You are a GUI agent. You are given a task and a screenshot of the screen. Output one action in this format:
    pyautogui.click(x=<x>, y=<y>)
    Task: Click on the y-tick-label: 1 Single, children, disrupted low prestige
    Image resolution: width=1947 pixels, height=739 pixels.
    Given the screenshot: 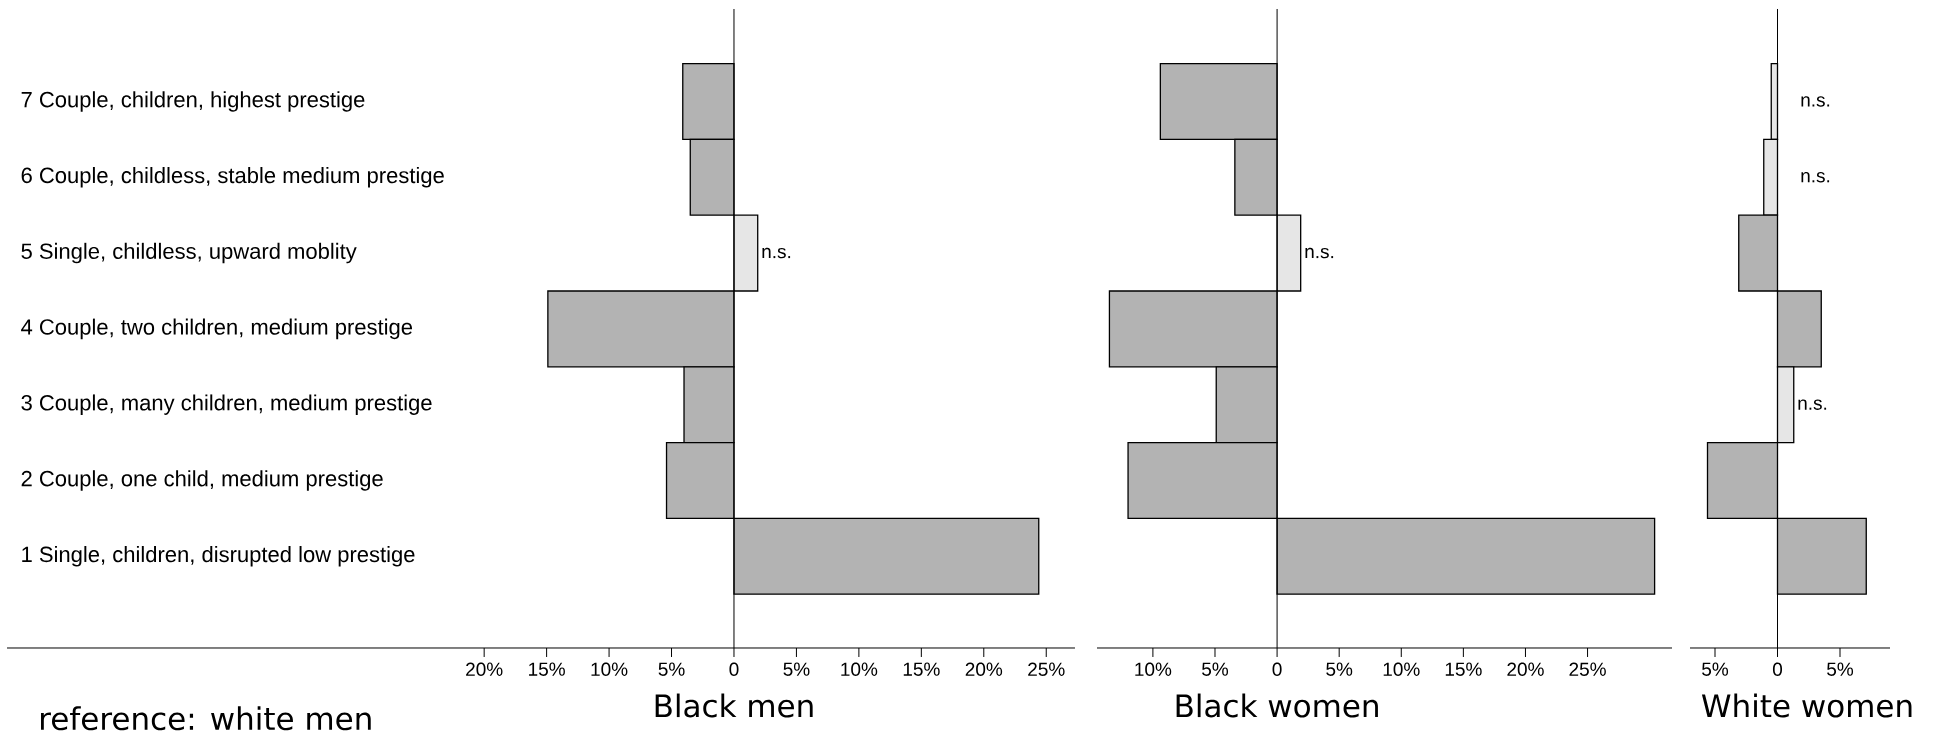 What is the action you would take?
    pyautogui.click(x=218, y=556)
    